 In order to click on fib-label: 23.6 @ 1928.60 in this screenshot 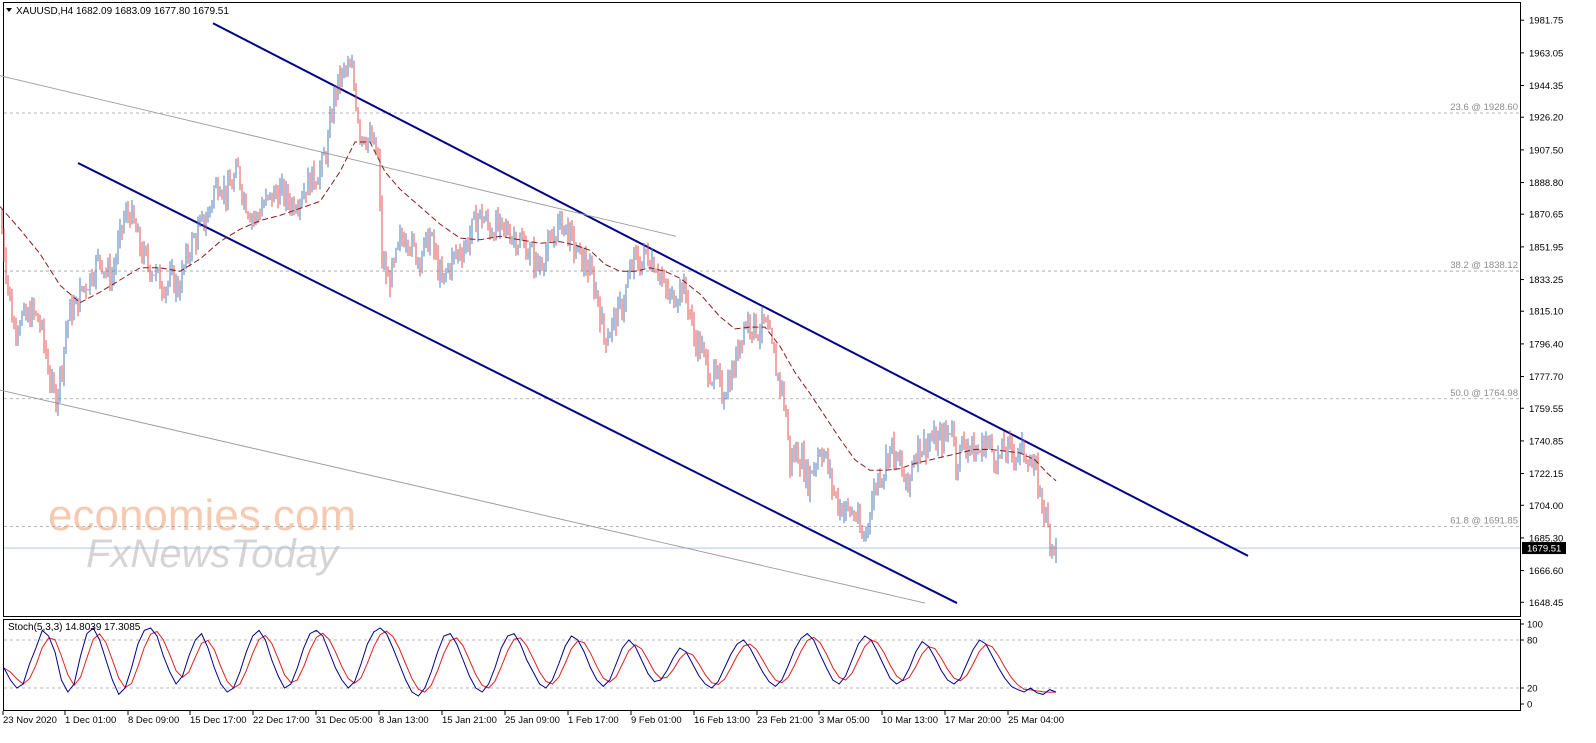, I will do `click(1484, 107)`.